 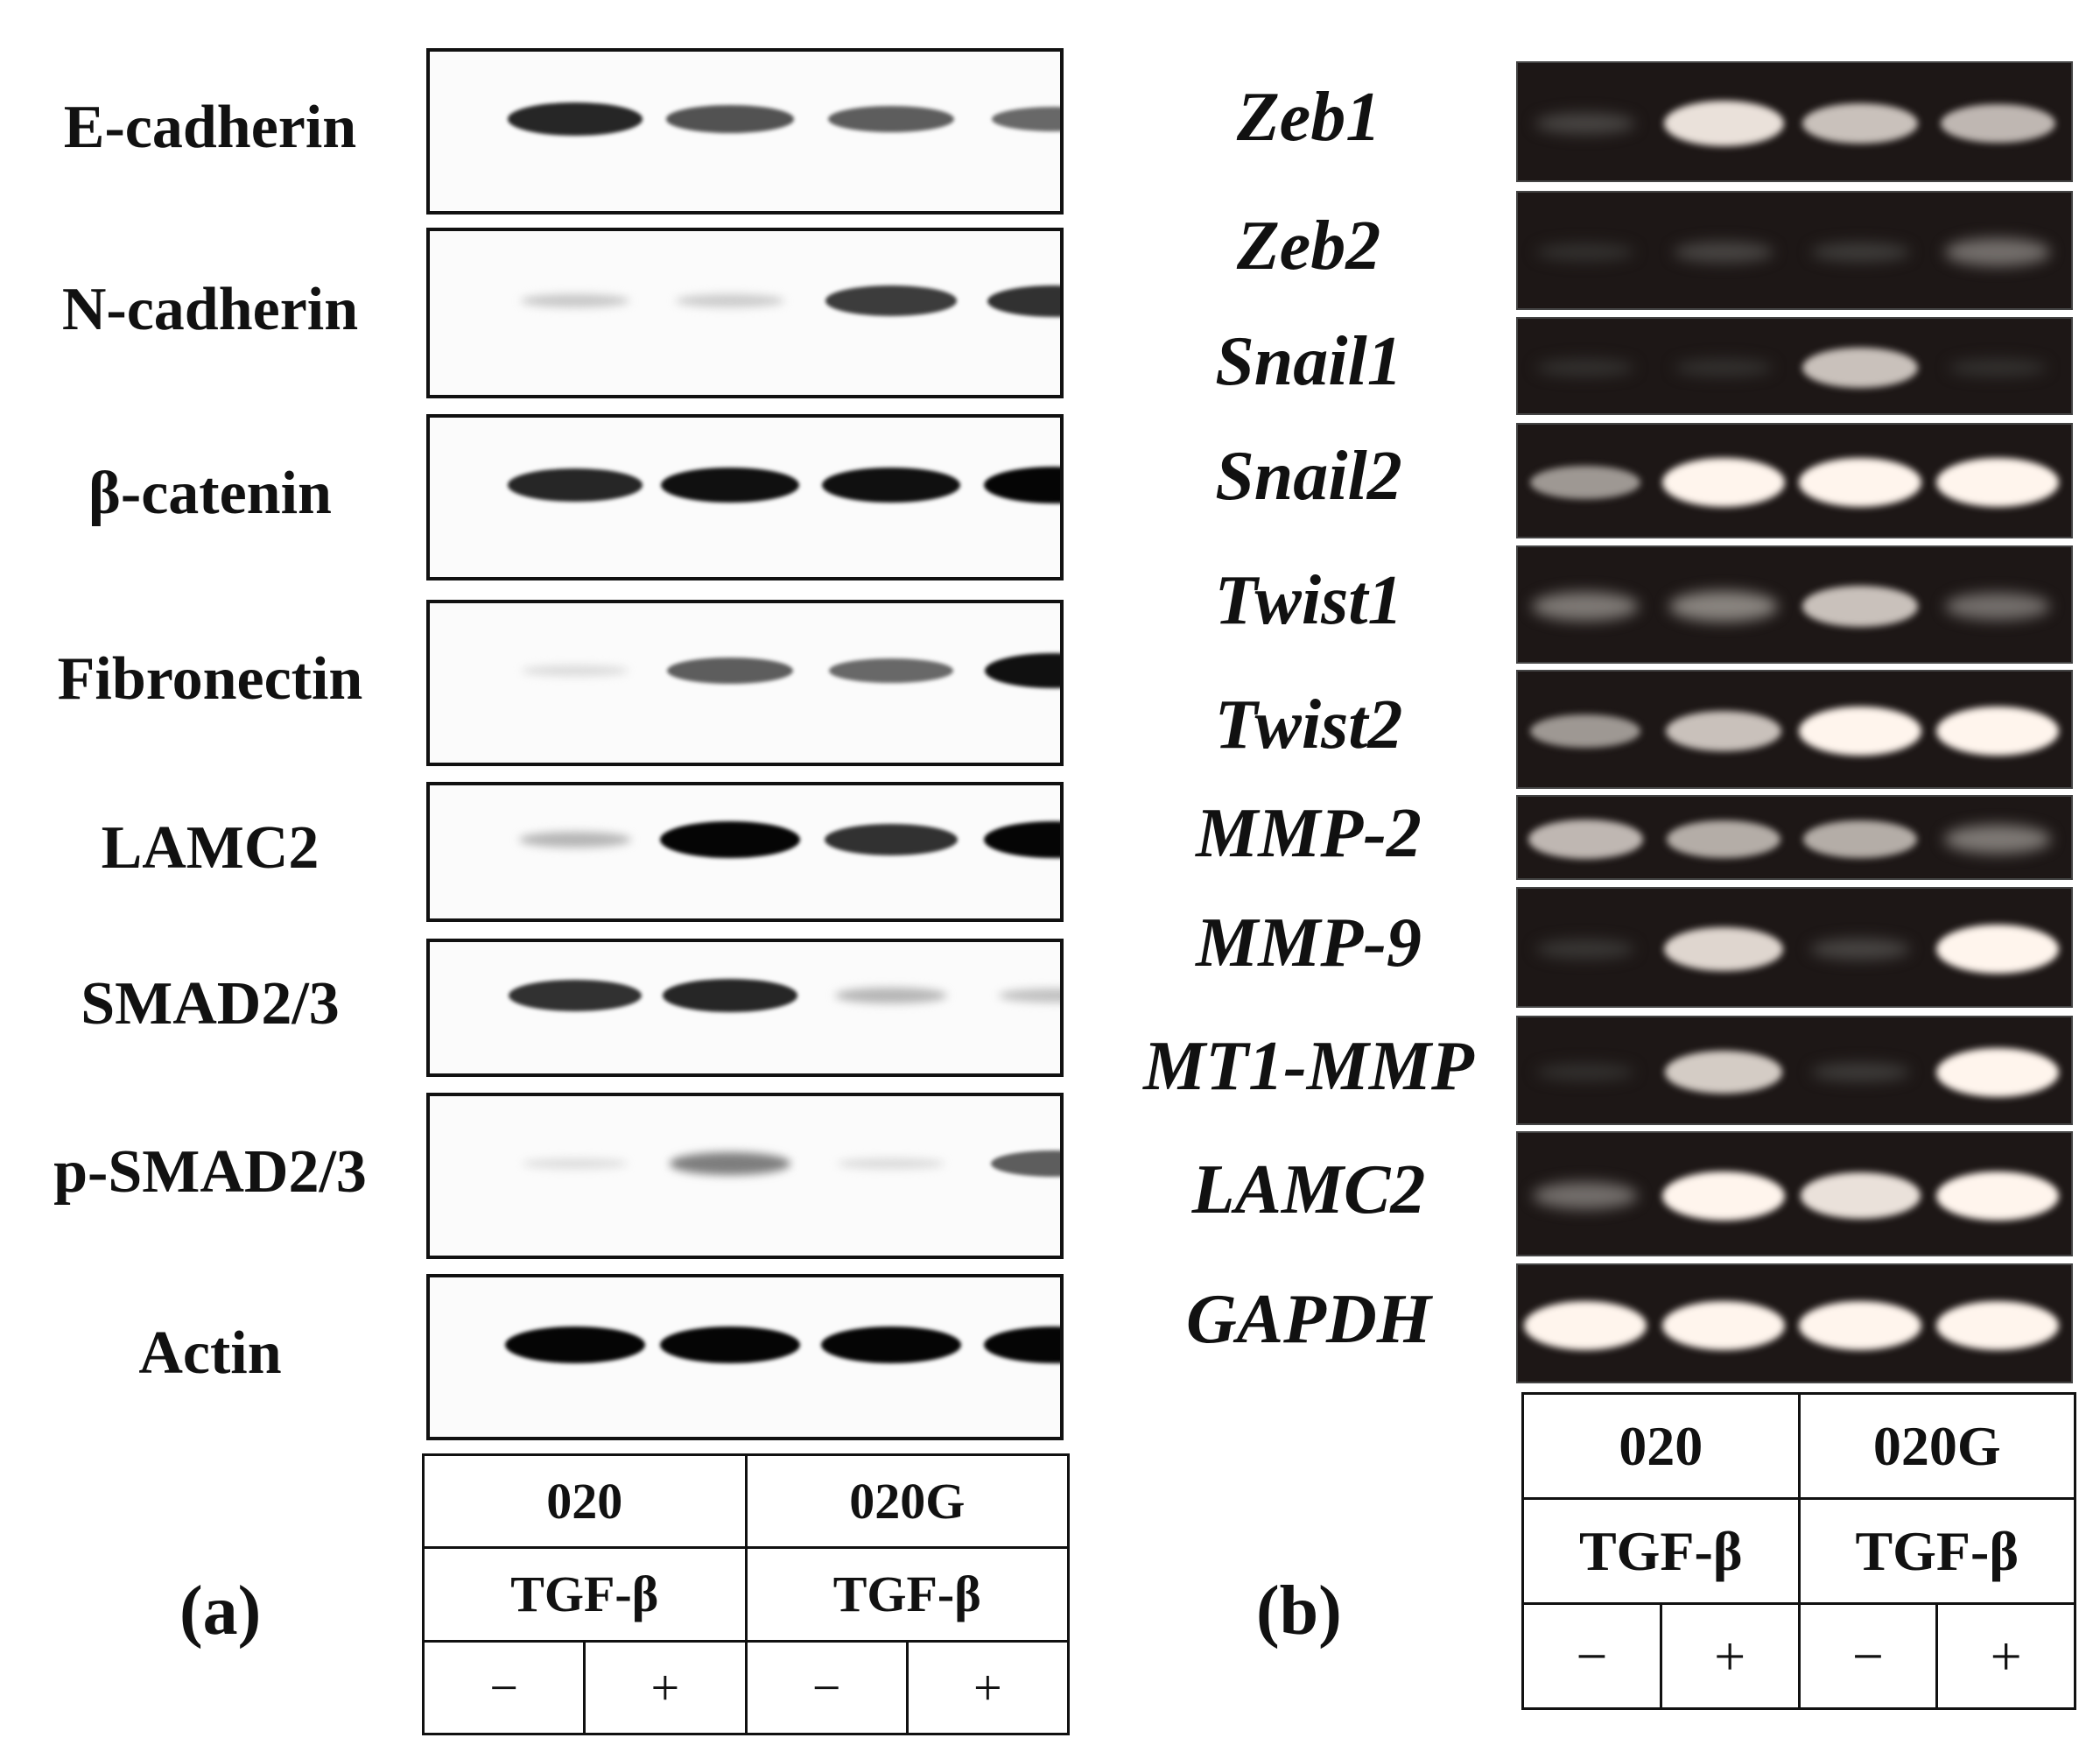 What do you see at coordinates (1794, 729) in the screenshot?
I see `gel-twist2` at bounding box center [1794, 729].